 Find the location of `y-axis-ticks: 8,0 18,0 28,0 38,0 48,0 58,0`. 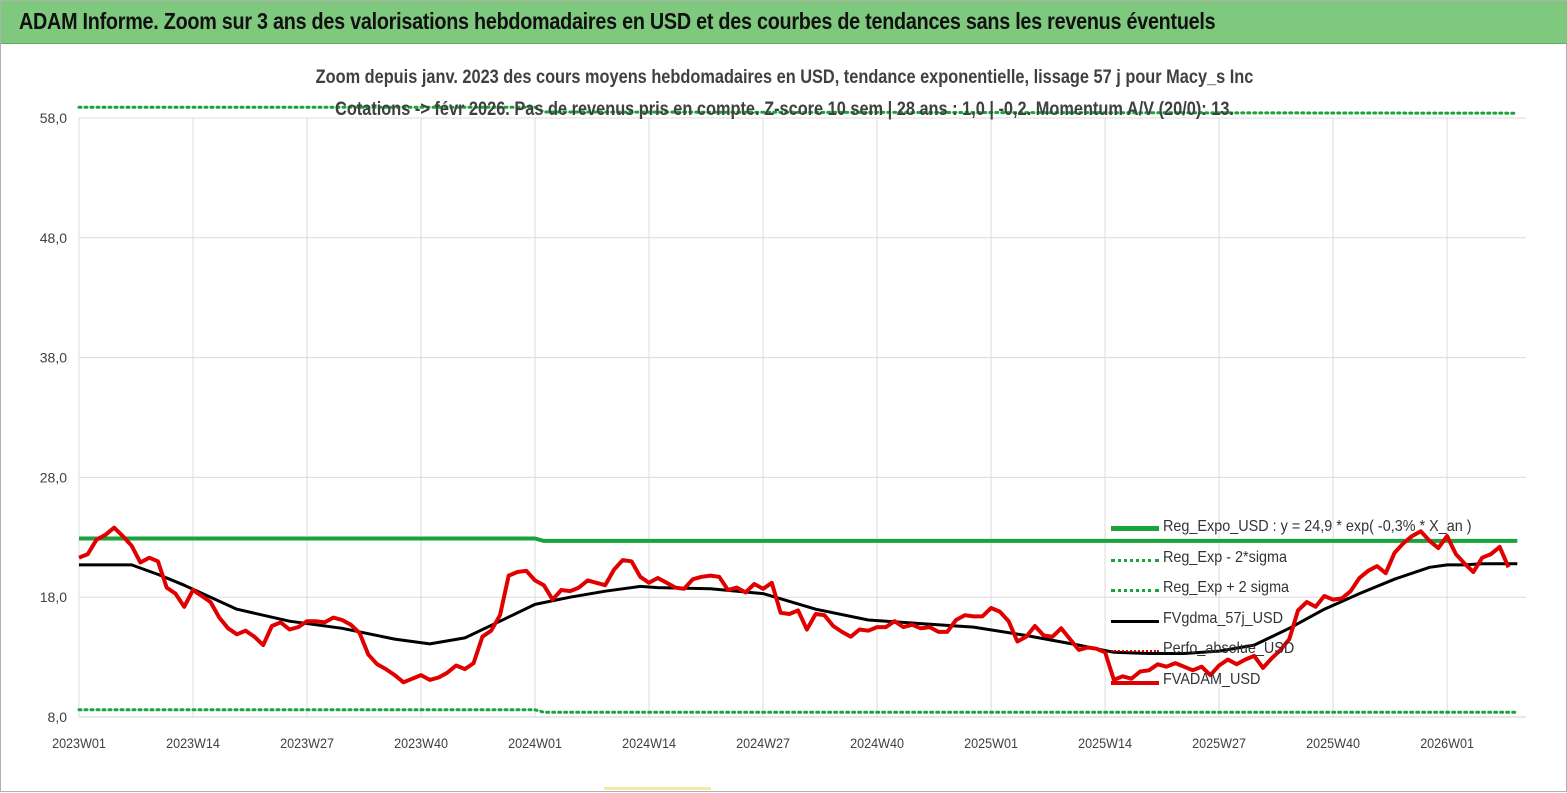

y-axis-ticks: 8,0 18,0 28,0 38,0 48,0 58,0 is located at coordinates (53, 417).